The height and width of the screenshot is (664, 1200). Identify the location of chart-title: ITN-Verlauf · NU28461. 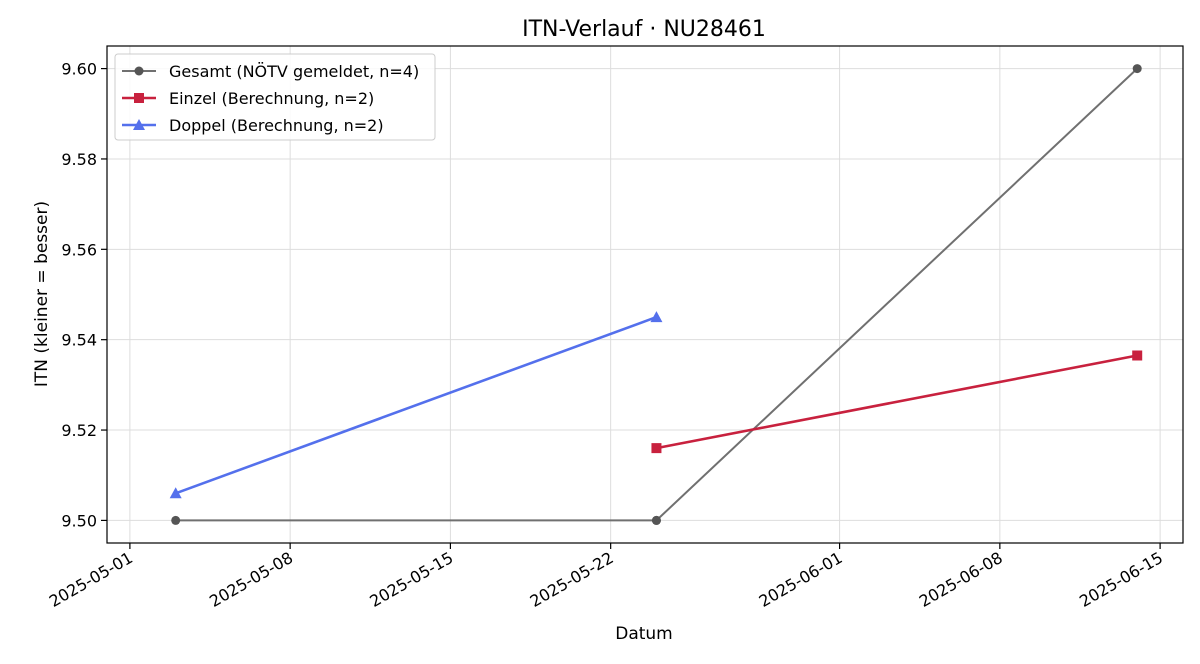
(644, 29).